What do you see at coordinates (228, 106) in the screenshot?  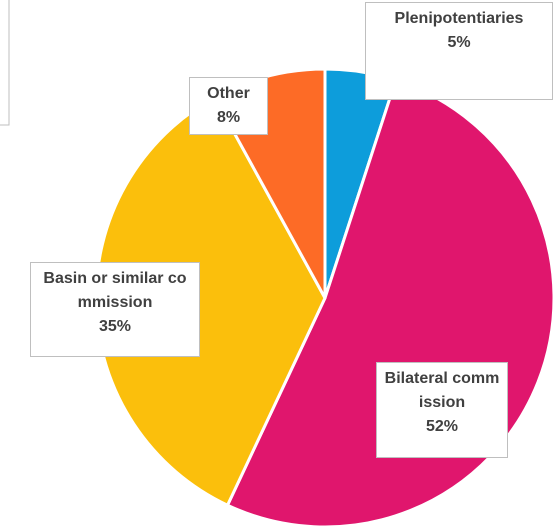 I see `data-label: Other 8%` at bounding box center [228, 106].